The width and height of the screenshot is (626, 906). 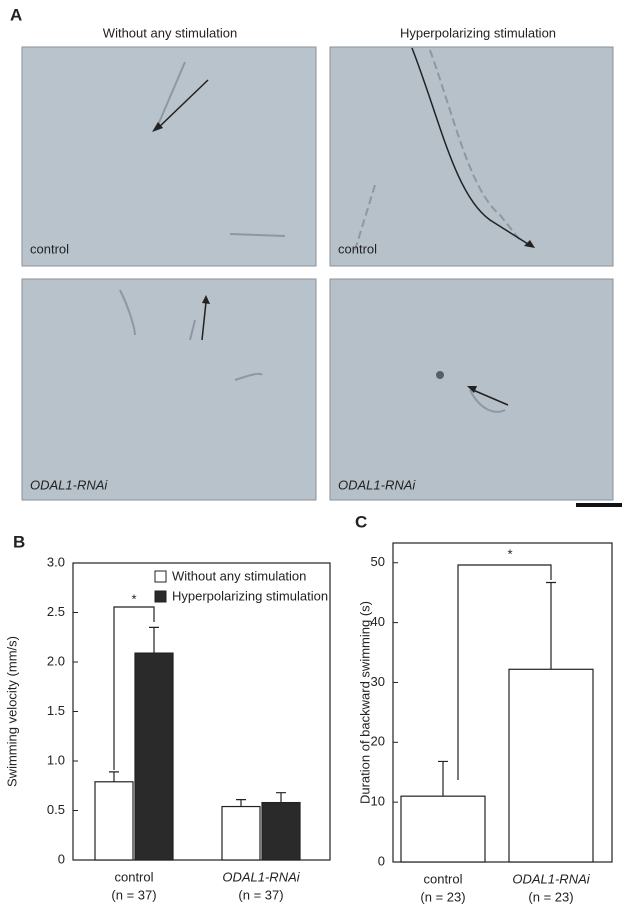 I want to click on y-tick-label: 10, so click(x=378, y=801).